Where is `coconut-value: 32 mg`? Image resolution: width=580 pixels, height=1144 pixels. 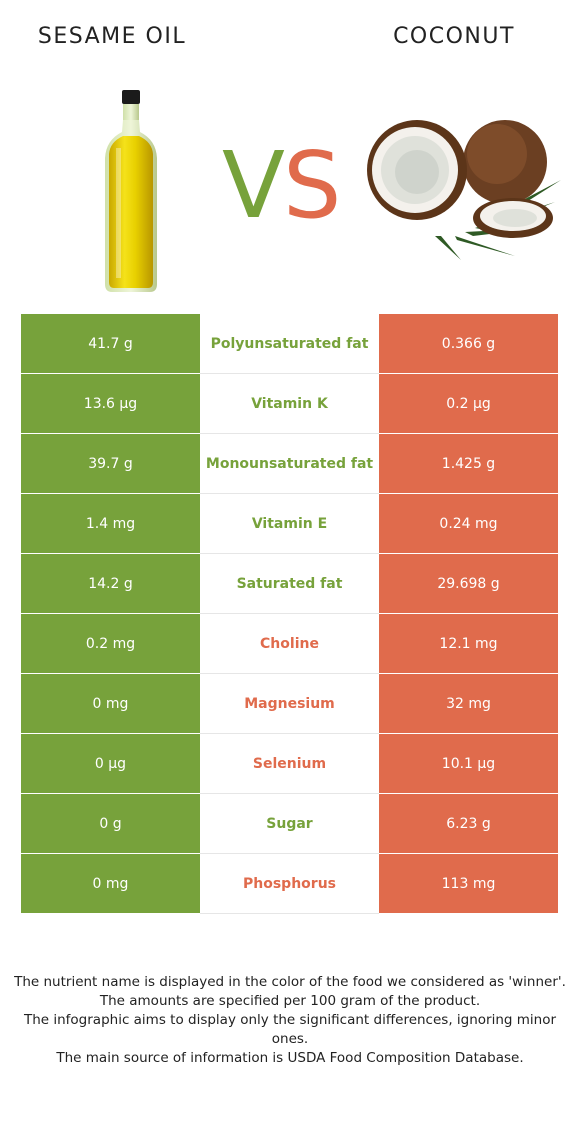 coconut-value: 32 mg is located at coordinates (468, 704).